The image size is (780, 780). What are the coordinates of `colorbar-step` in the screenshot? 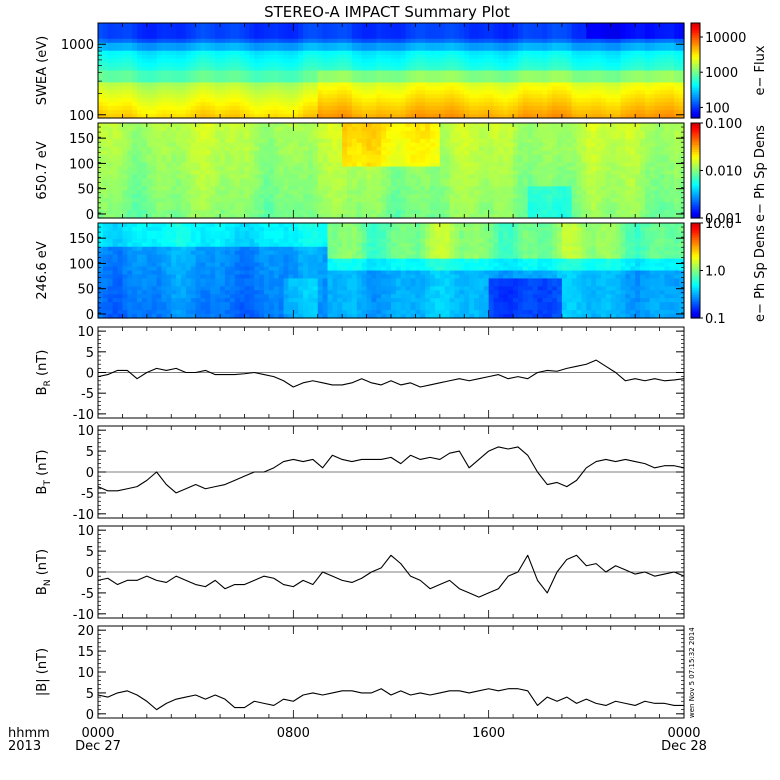 It's located at (695, 29).